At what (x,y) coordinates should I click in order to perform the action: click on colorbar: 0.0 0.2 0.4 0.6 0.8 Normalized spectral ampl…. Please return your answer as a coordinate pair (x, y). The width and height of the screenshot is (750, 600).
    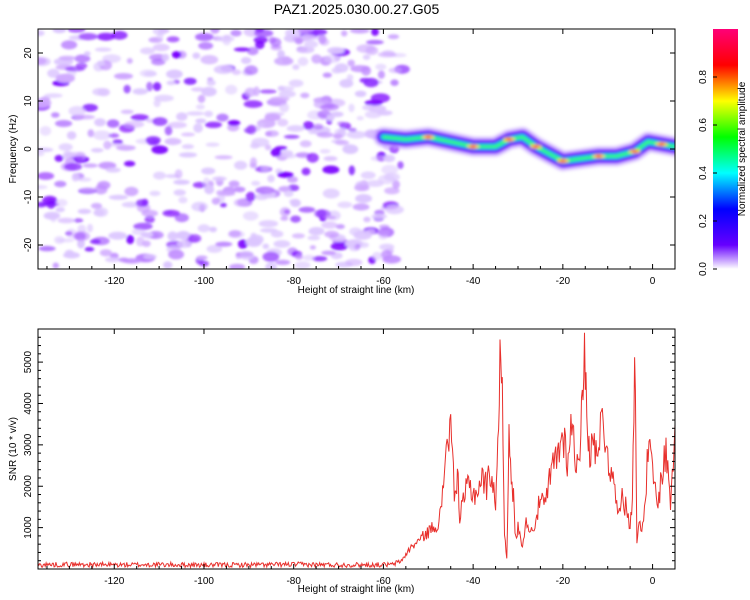
    Looking at the image, I should click on (723, 152).